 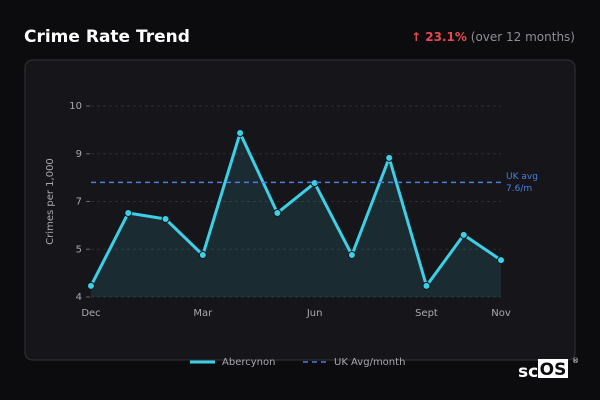 I want to click on watermark-mark: ®, so click(x=575, y=361).